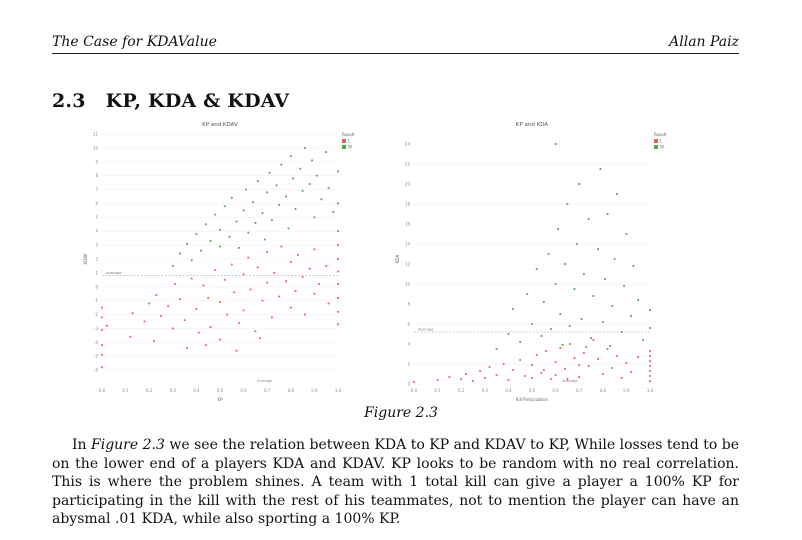 Image resolution: width=802 pixels, height=540 pixels. I want to click on figure-caption: Figure 2.3, so click(401, 413).